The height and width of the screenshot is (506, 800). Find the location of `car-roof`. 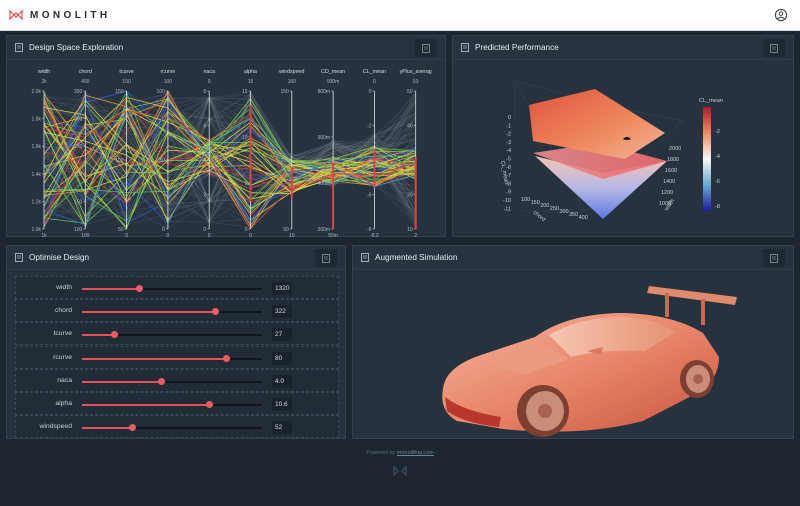

car-roof is located at coordinates (612, 337).